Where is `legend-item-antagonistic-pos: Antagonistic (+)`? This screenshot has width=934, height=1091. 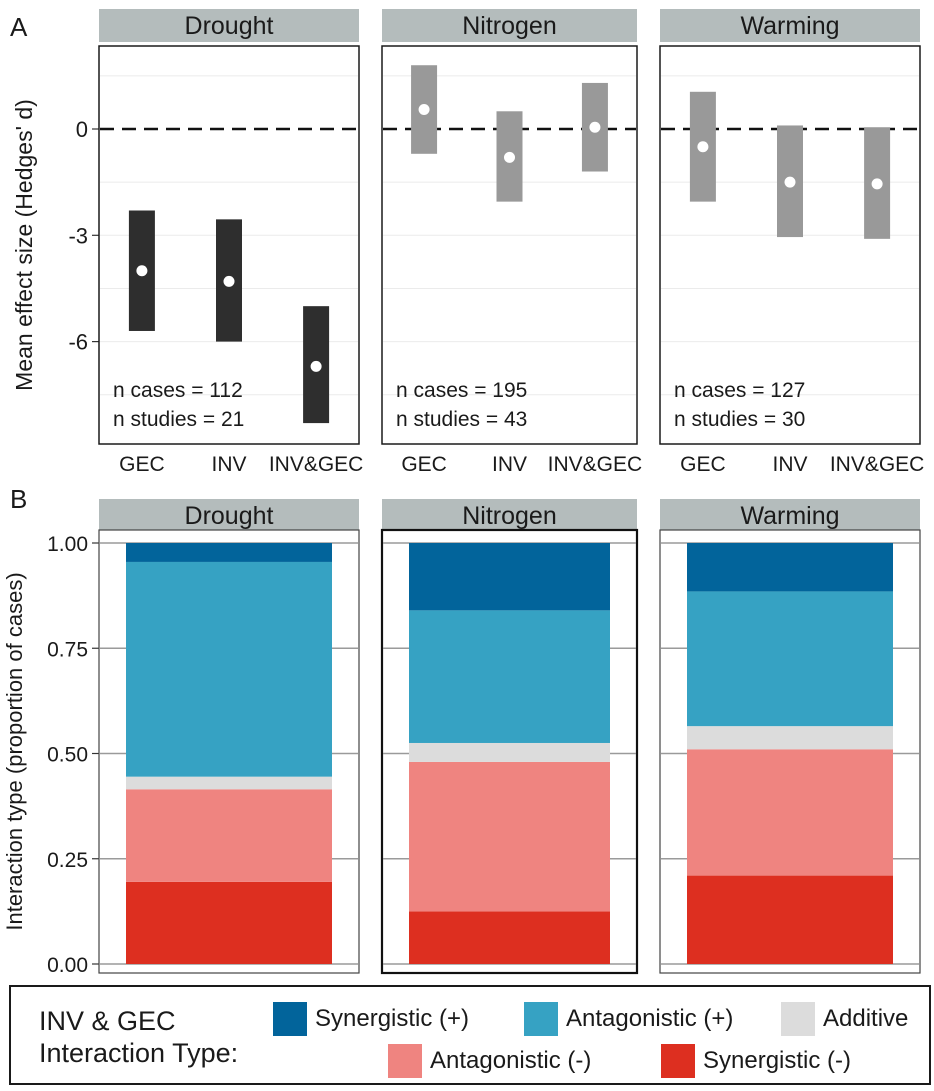
legend-item-antagonistic-pos: Antagonistic (+) is located at coordinates (628, 1019).